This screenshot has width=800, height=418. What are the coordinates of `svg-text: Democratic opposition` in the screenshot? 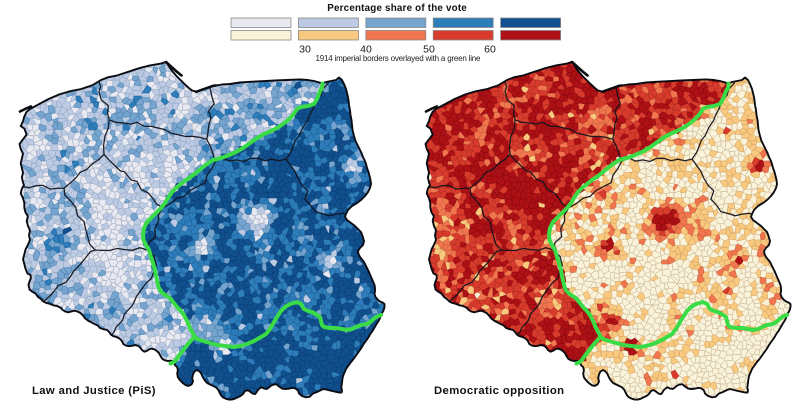 It's located at (499, 391).